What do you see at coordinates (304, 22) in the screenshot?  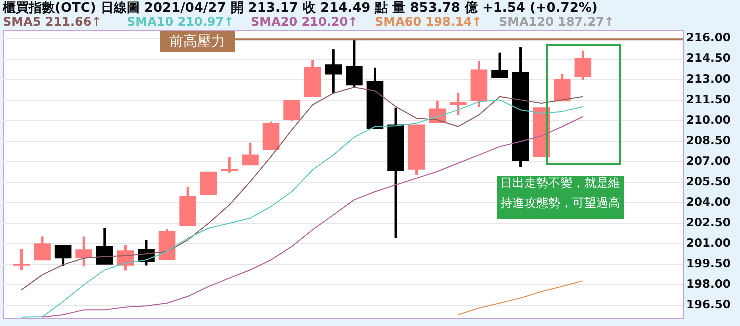 I see `text: SMA20 210.20↑` at bounding box center [304, 22].